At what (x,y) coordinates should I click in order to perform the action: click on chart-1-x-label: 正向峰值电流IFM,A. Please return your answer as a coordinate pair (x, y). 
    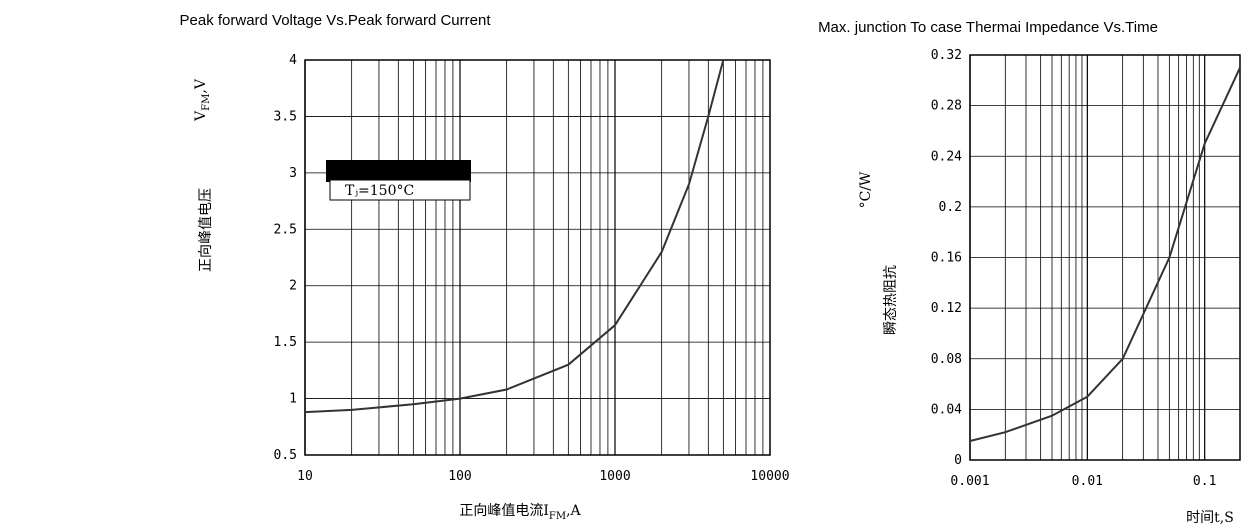
    Looking at the image, I should click on (520, 512).